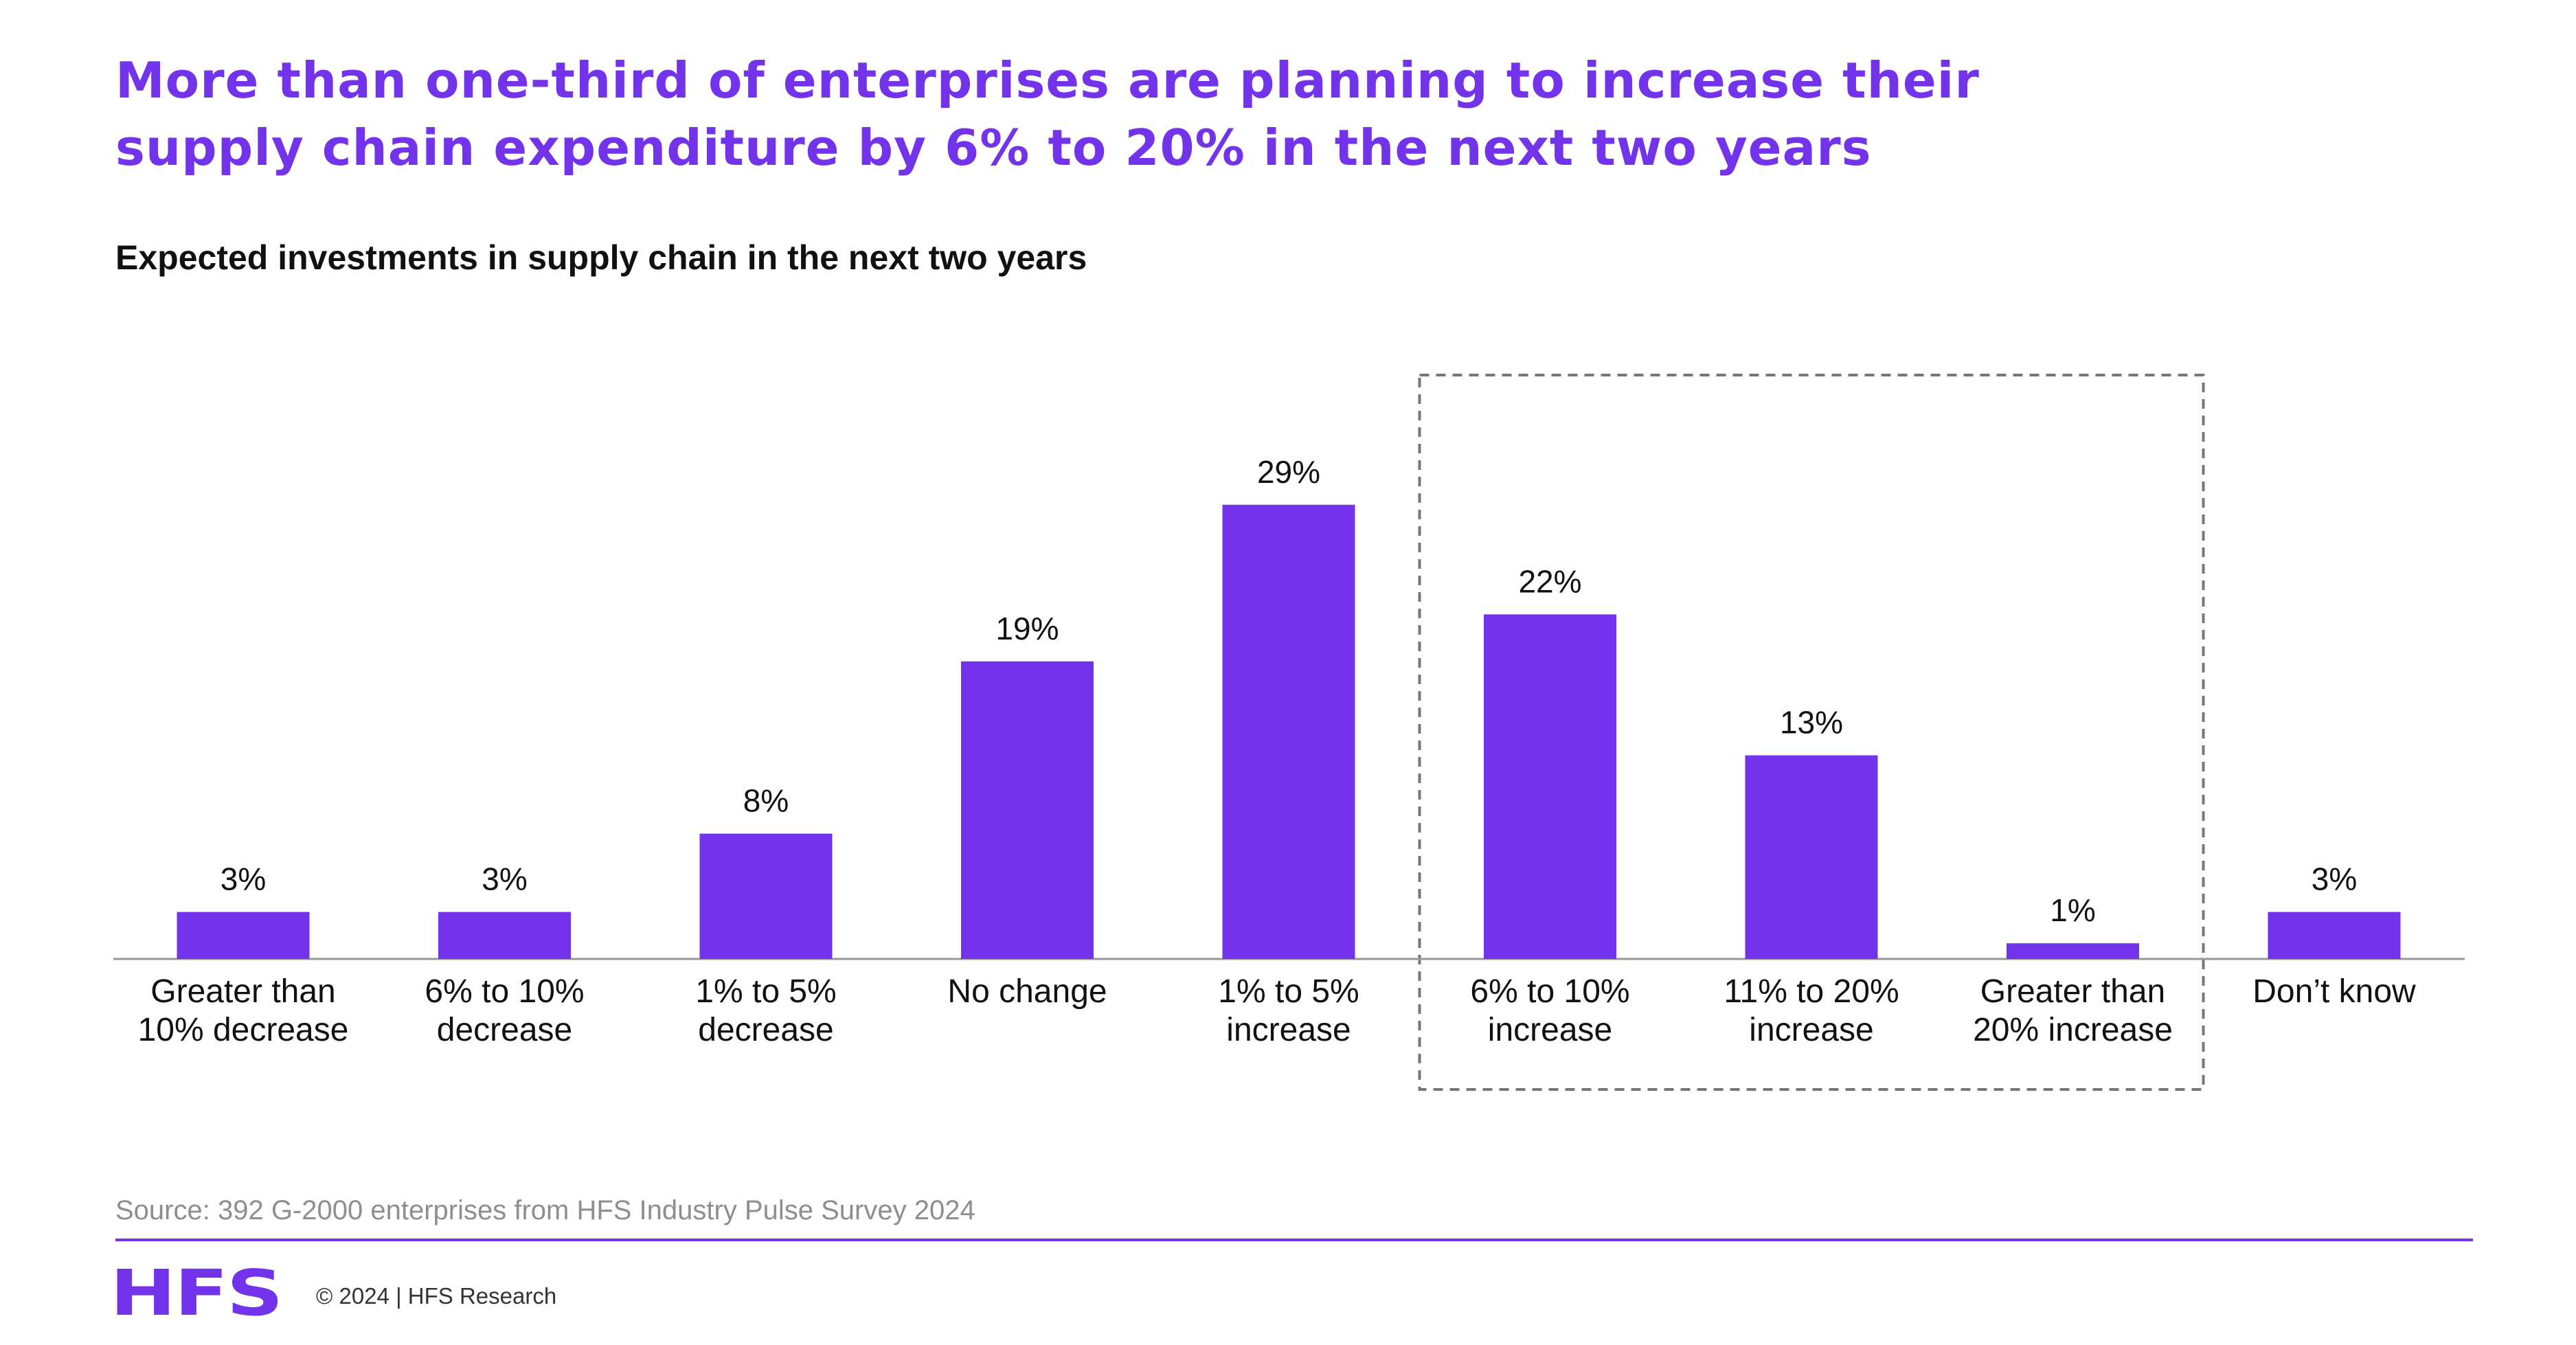 Image resolution: width=2576 pixels, height=1345 pixels. What do you see at coordinates (1288, 472) in the screenshot?
I see `data-label-4: 29%` at bounding box center [1288, 472].